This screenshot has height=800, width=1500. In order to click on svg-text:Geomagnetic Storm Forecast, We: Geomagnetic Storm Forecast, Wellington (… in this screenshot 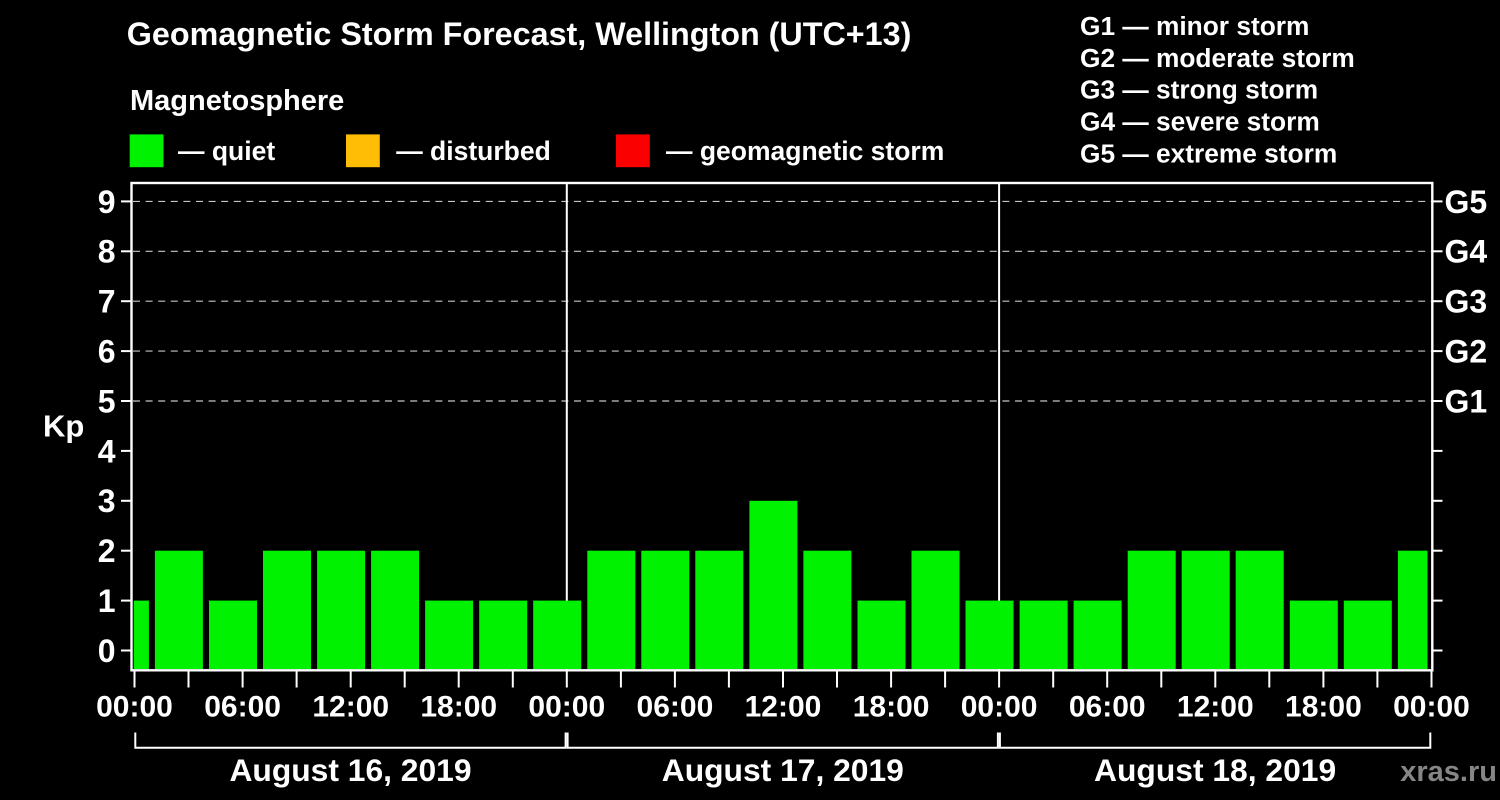, I will do `click(519, 34)`.